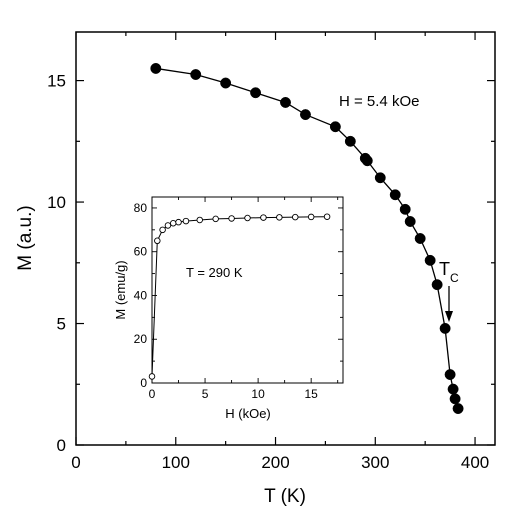 Image resolution: width=518 pixels, height=518 pixels. What do you see at coordinates (205, 394) in the screenshot?
I see `x-tick-label: 5` at bounding box center [205, 394].